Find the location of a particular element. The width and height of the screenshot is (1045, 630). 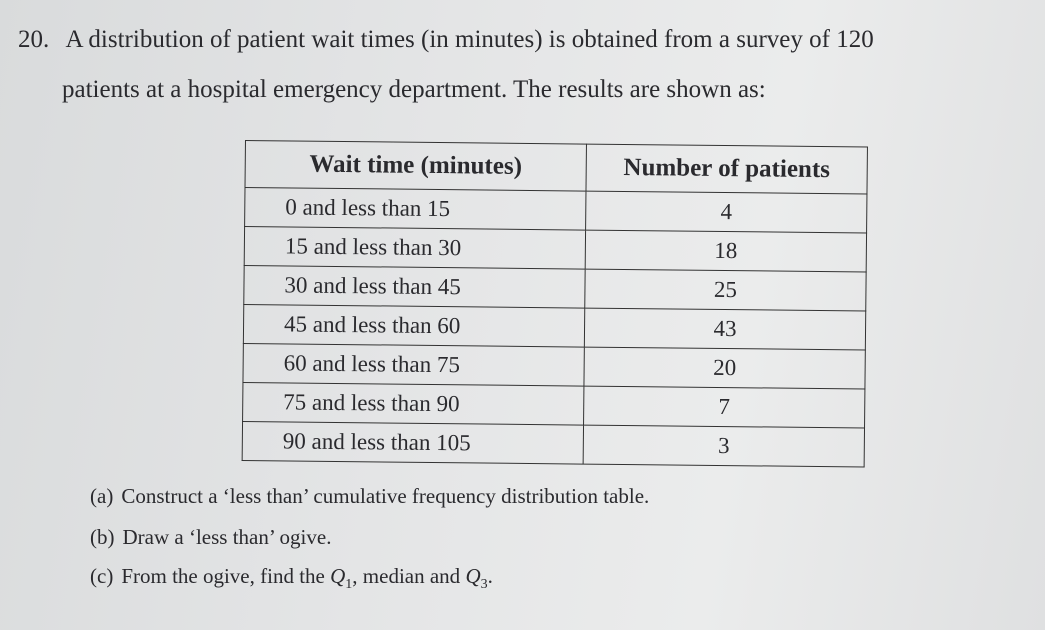

table-row: 90 and less than 105 3 is located at coordinates (553, 444).